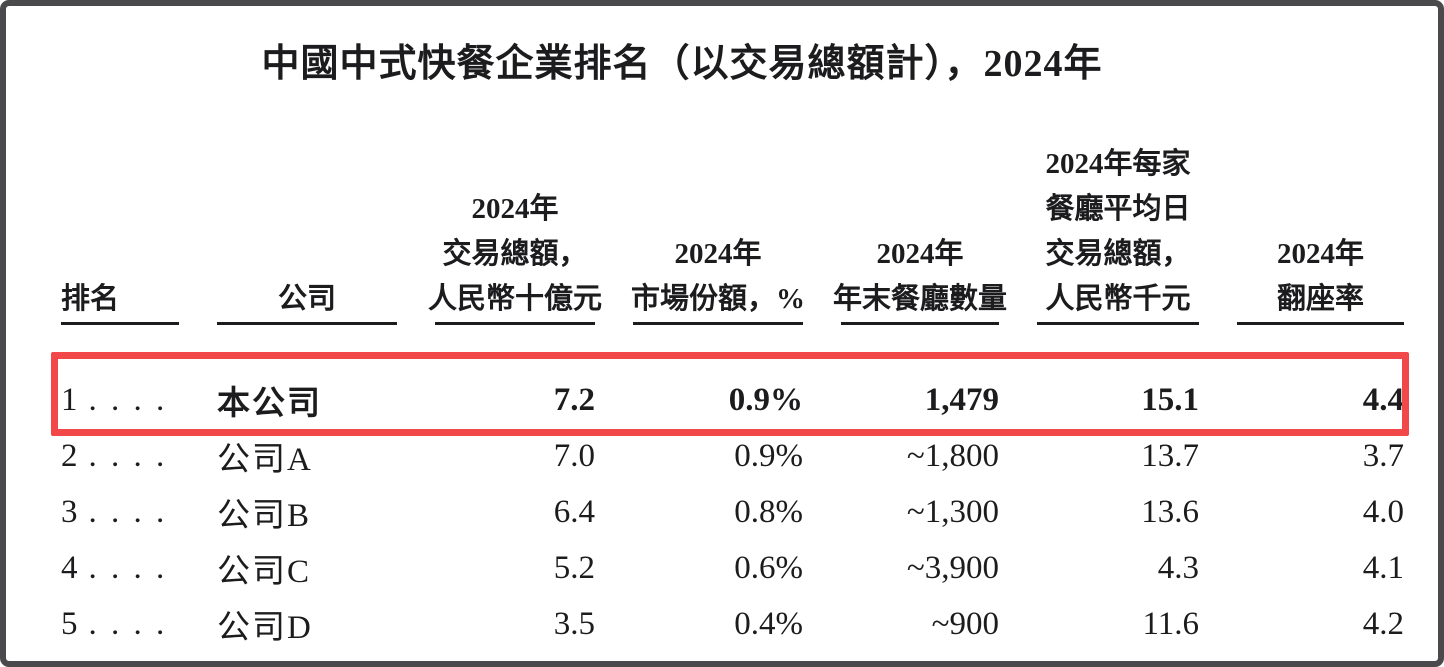 The width and height of the screenshot is (1444, 667). I want to click on market-share-cell: 0.6%, so click(768, 567).